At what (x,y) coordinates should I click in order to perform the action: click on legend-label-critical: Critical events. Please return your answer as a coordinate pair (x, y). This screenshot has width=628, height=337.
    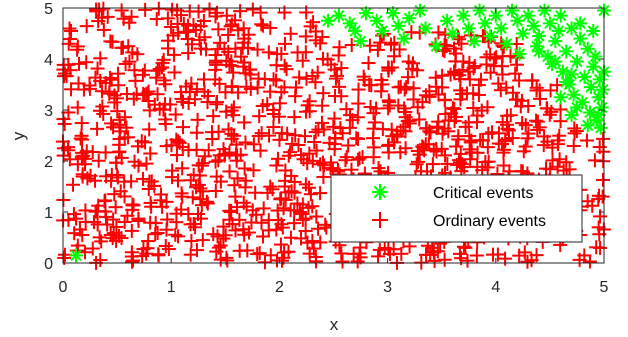
    Looking at the image, I should click on (483, 193).